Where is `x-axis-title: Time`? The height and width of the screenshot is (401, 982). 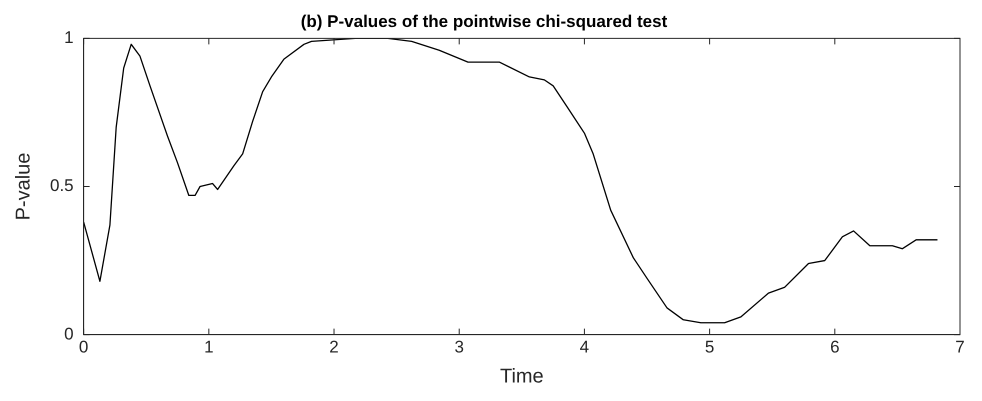 x-axis-title: Time is located at coordinates (522, 377).